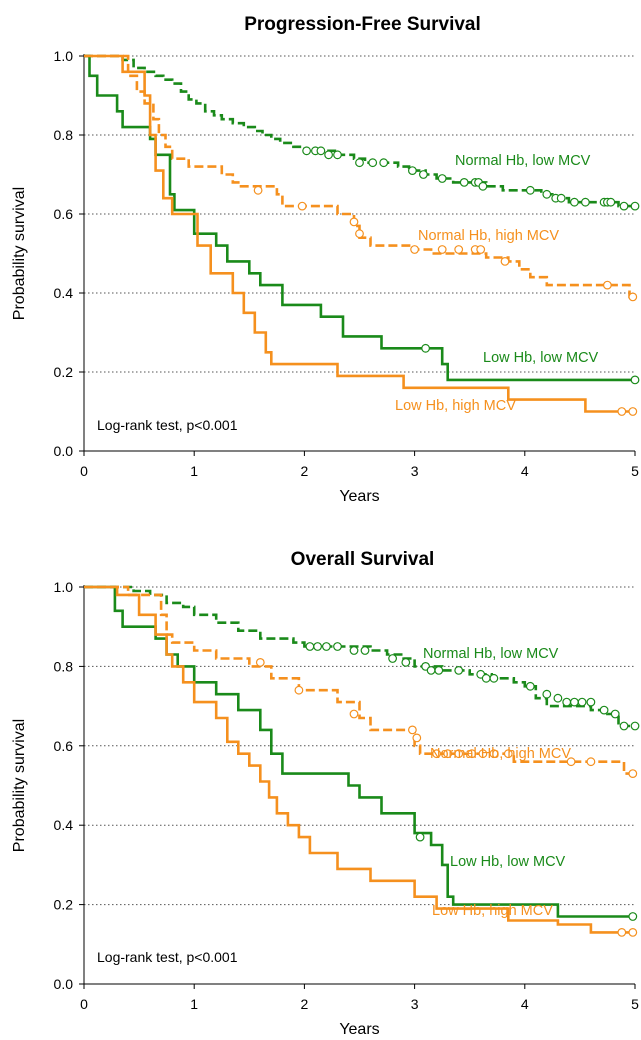 The height and width of the screenshot is (1040, 641). What do you see at coordinates (64, 666) in the screenshot?
I see `y-tick-label: 0.8` at bounding box center [64, 666].